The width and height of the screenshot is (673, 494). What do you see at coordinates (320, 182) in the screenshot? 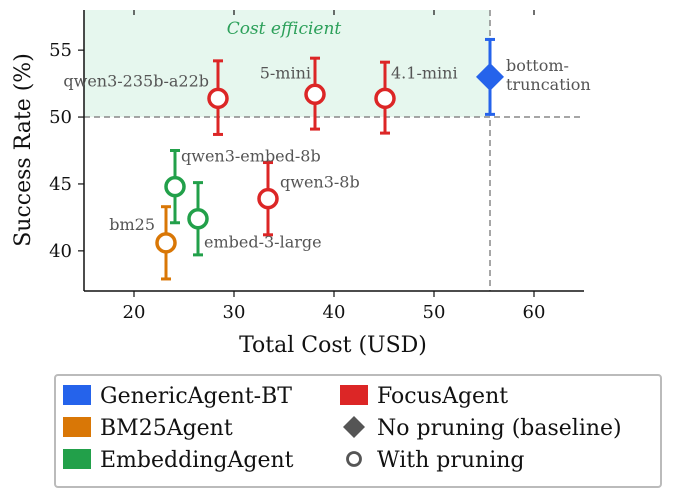
I see `point-label: qwen3-8b` at bounding box center [320, 182].